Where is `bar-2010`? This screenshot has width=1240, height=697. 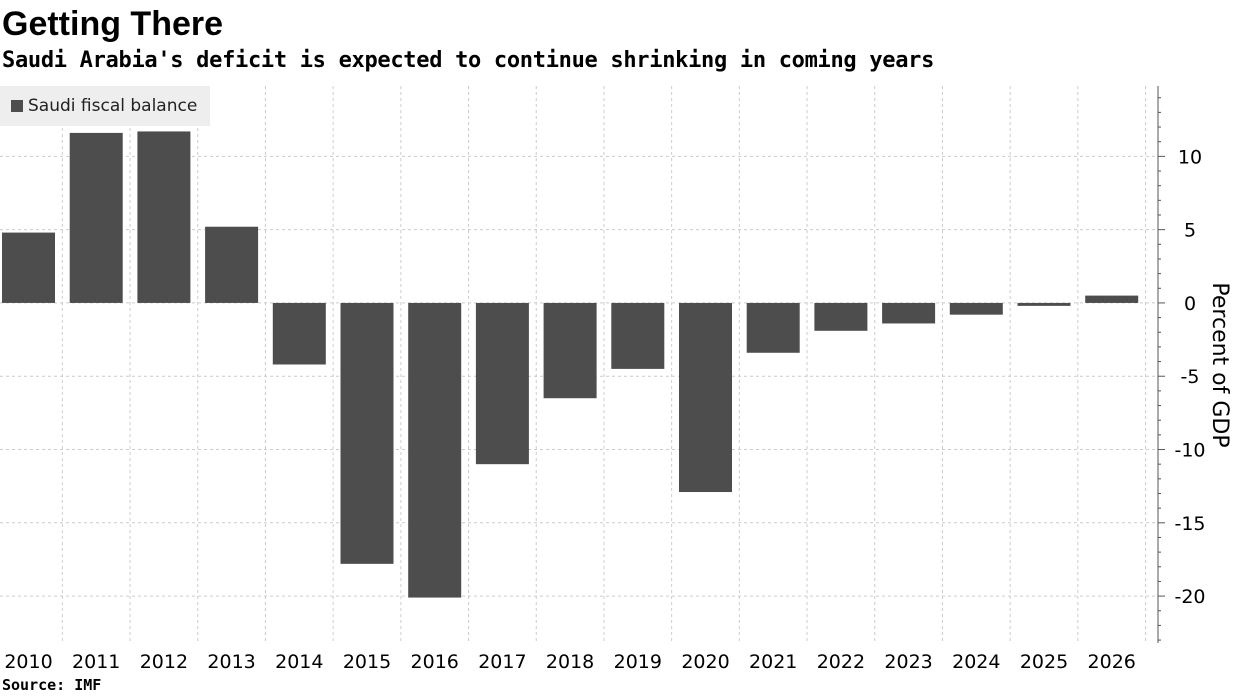
bar-2010 is located at coordinates (28, 267).